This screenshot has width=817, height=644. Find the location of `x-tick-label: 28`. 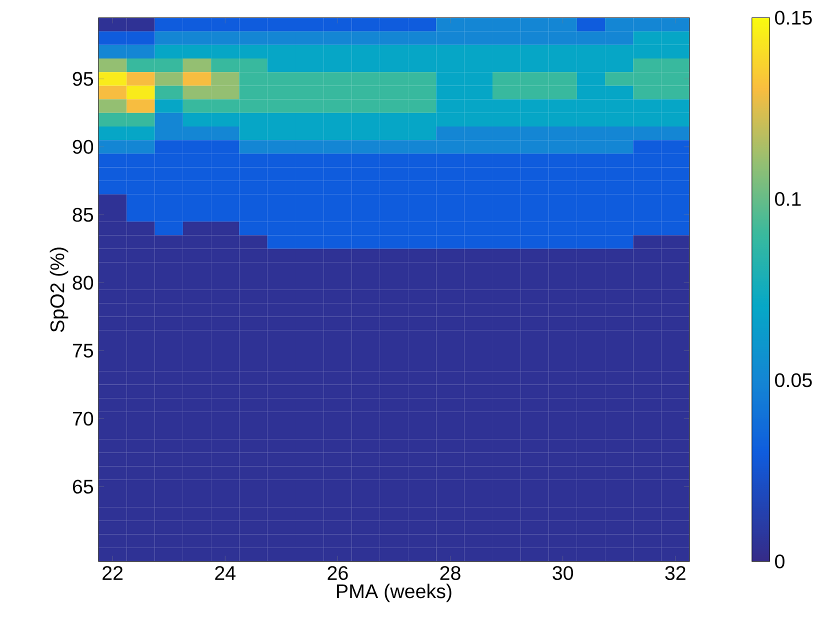

x-tick-label: 28 is located at coordinates (450, 573).